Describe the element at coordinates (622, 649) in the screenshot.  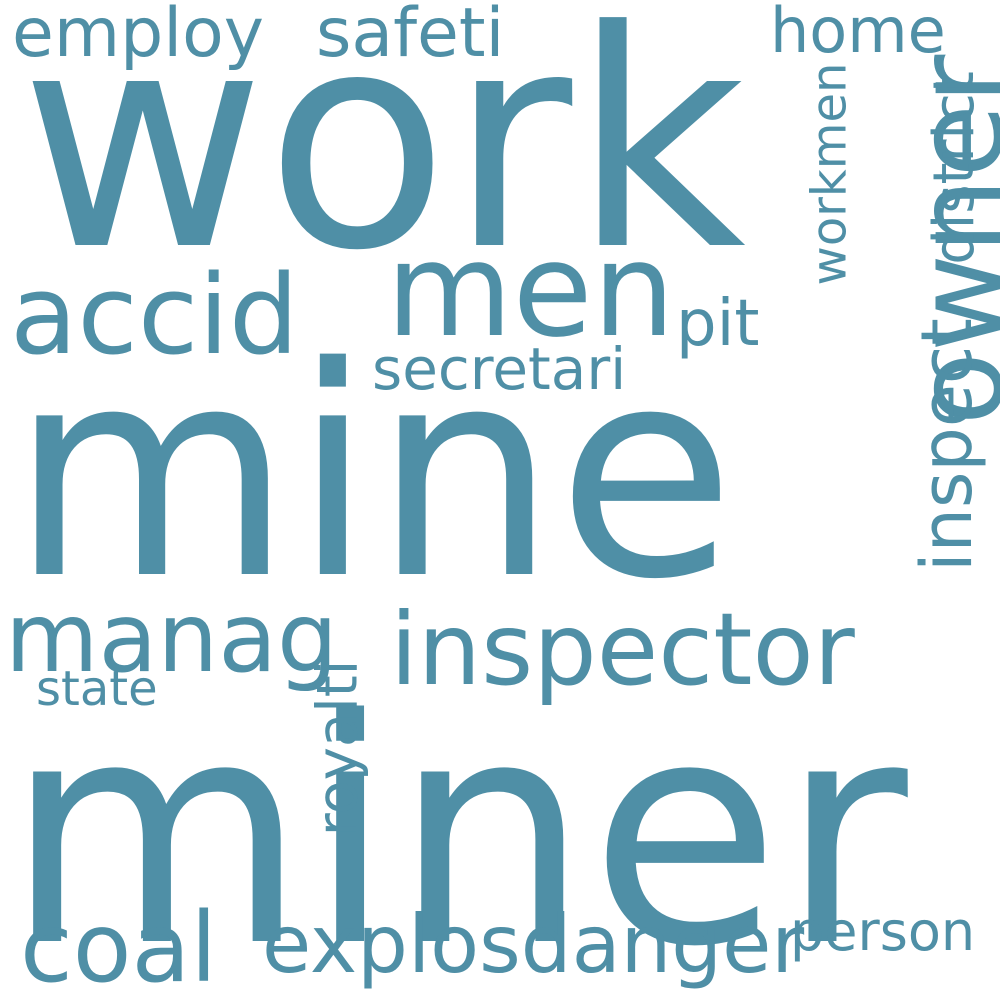
I see `word-inspector: inspector` at that location.